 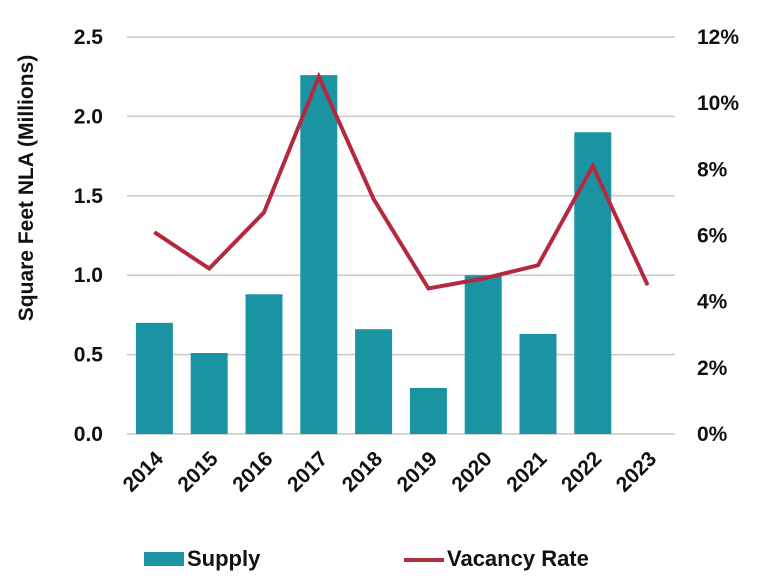 I want to click on right-axis-ticks: 0% 2% 4% 6% 8% 10% 12%, so click(x=718, y=236).